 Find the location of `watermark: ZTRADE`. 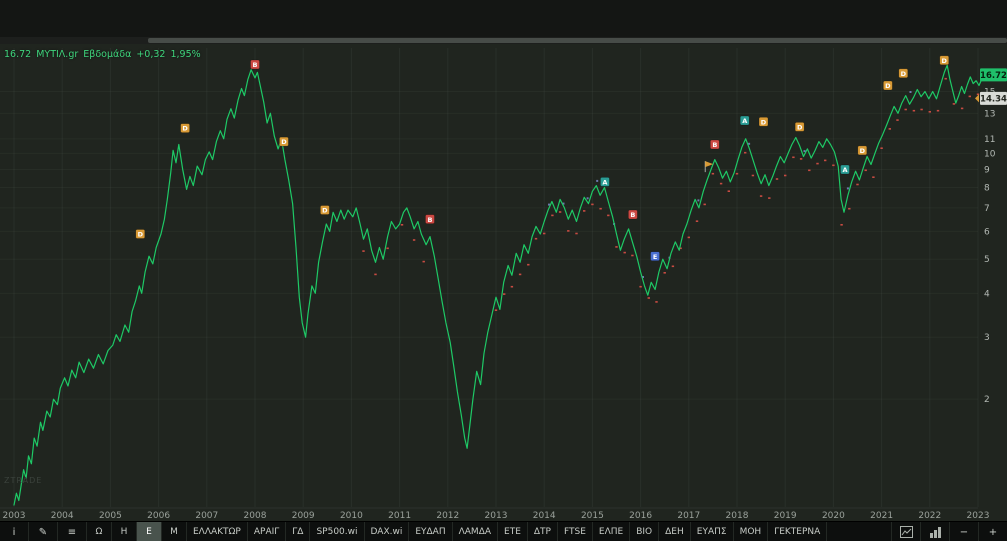

watermark: ZTRADE is located at coordinates (23, 480).